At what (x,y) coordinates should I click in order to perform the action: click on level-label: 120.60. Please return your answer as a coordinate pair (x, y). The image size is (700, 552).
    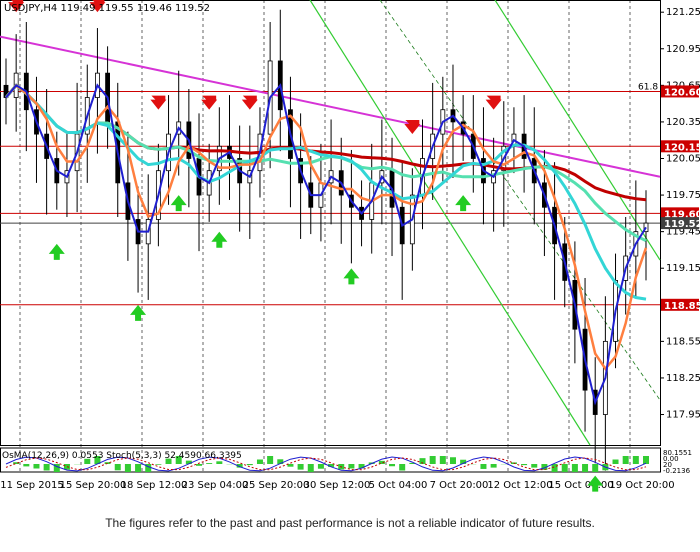
    Looking at the image, I should click on (682, 92).